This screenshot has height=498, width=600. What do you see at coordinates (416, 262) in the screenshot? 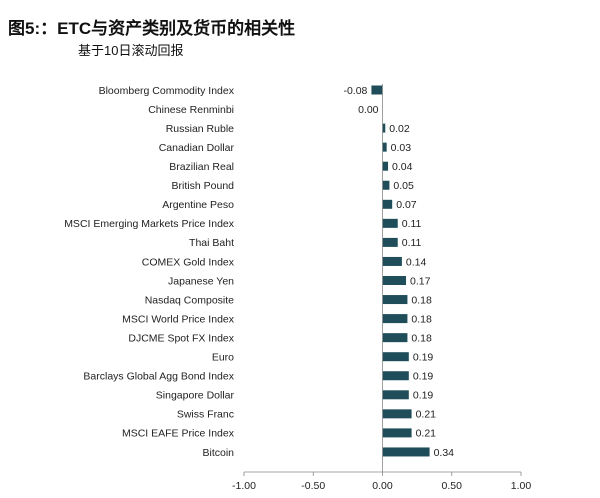
I see `data-label: 0.14` at bounding box center [416, 262].